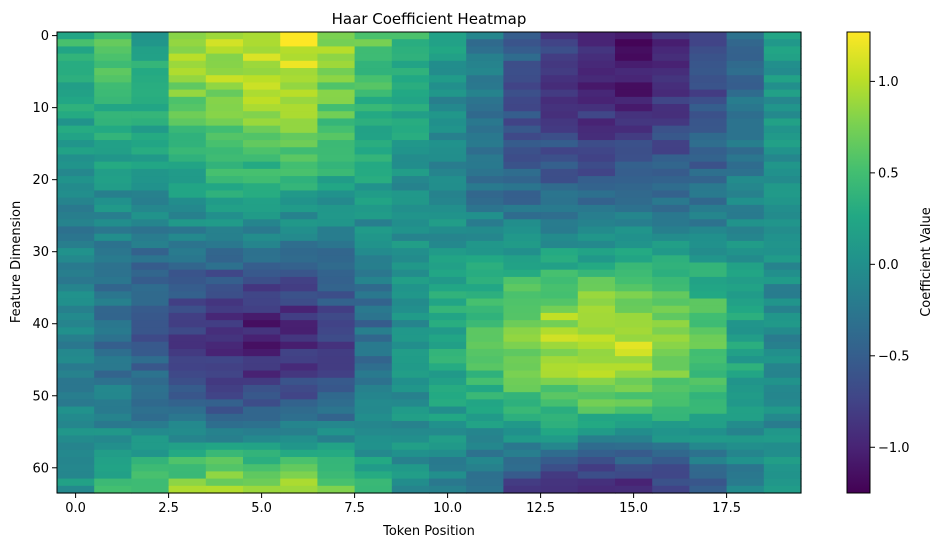 Image resolution: width=943 pixels, height=547 pixels. Describe the element at coordinates (40, 180) in the screenshot. I see `y-tick-label: 20` at that location.